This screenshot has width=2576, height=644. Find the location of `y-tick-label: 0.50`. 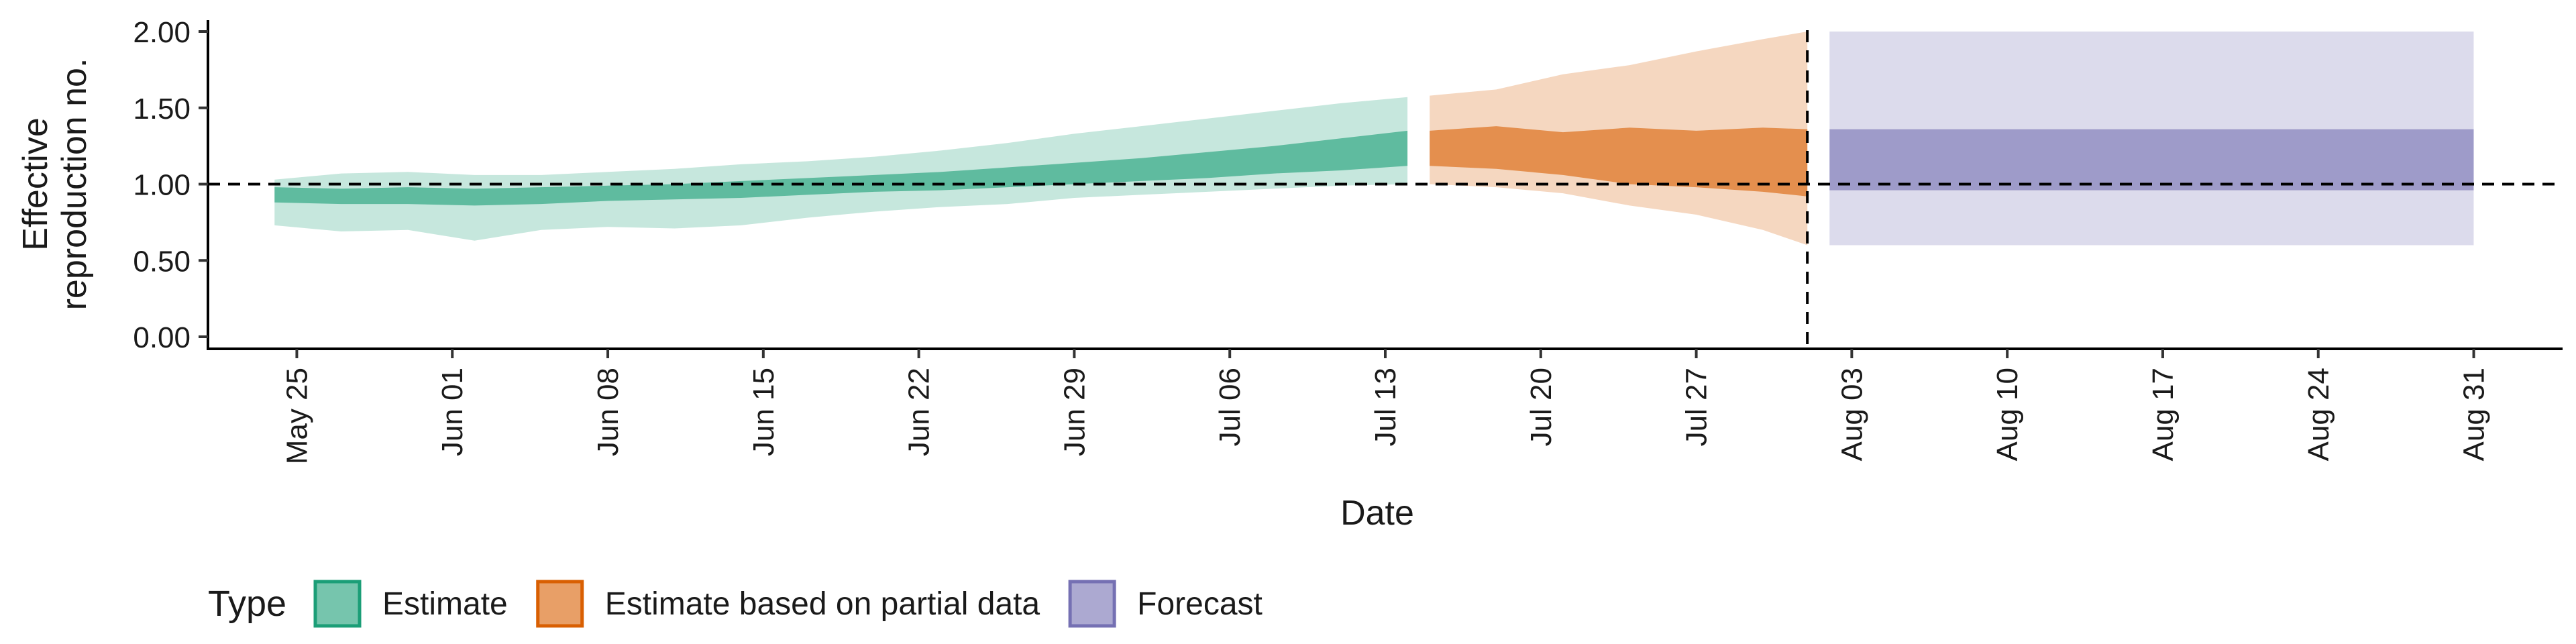

y-tick-label: 0.50 is located at coordinates (162, 261).